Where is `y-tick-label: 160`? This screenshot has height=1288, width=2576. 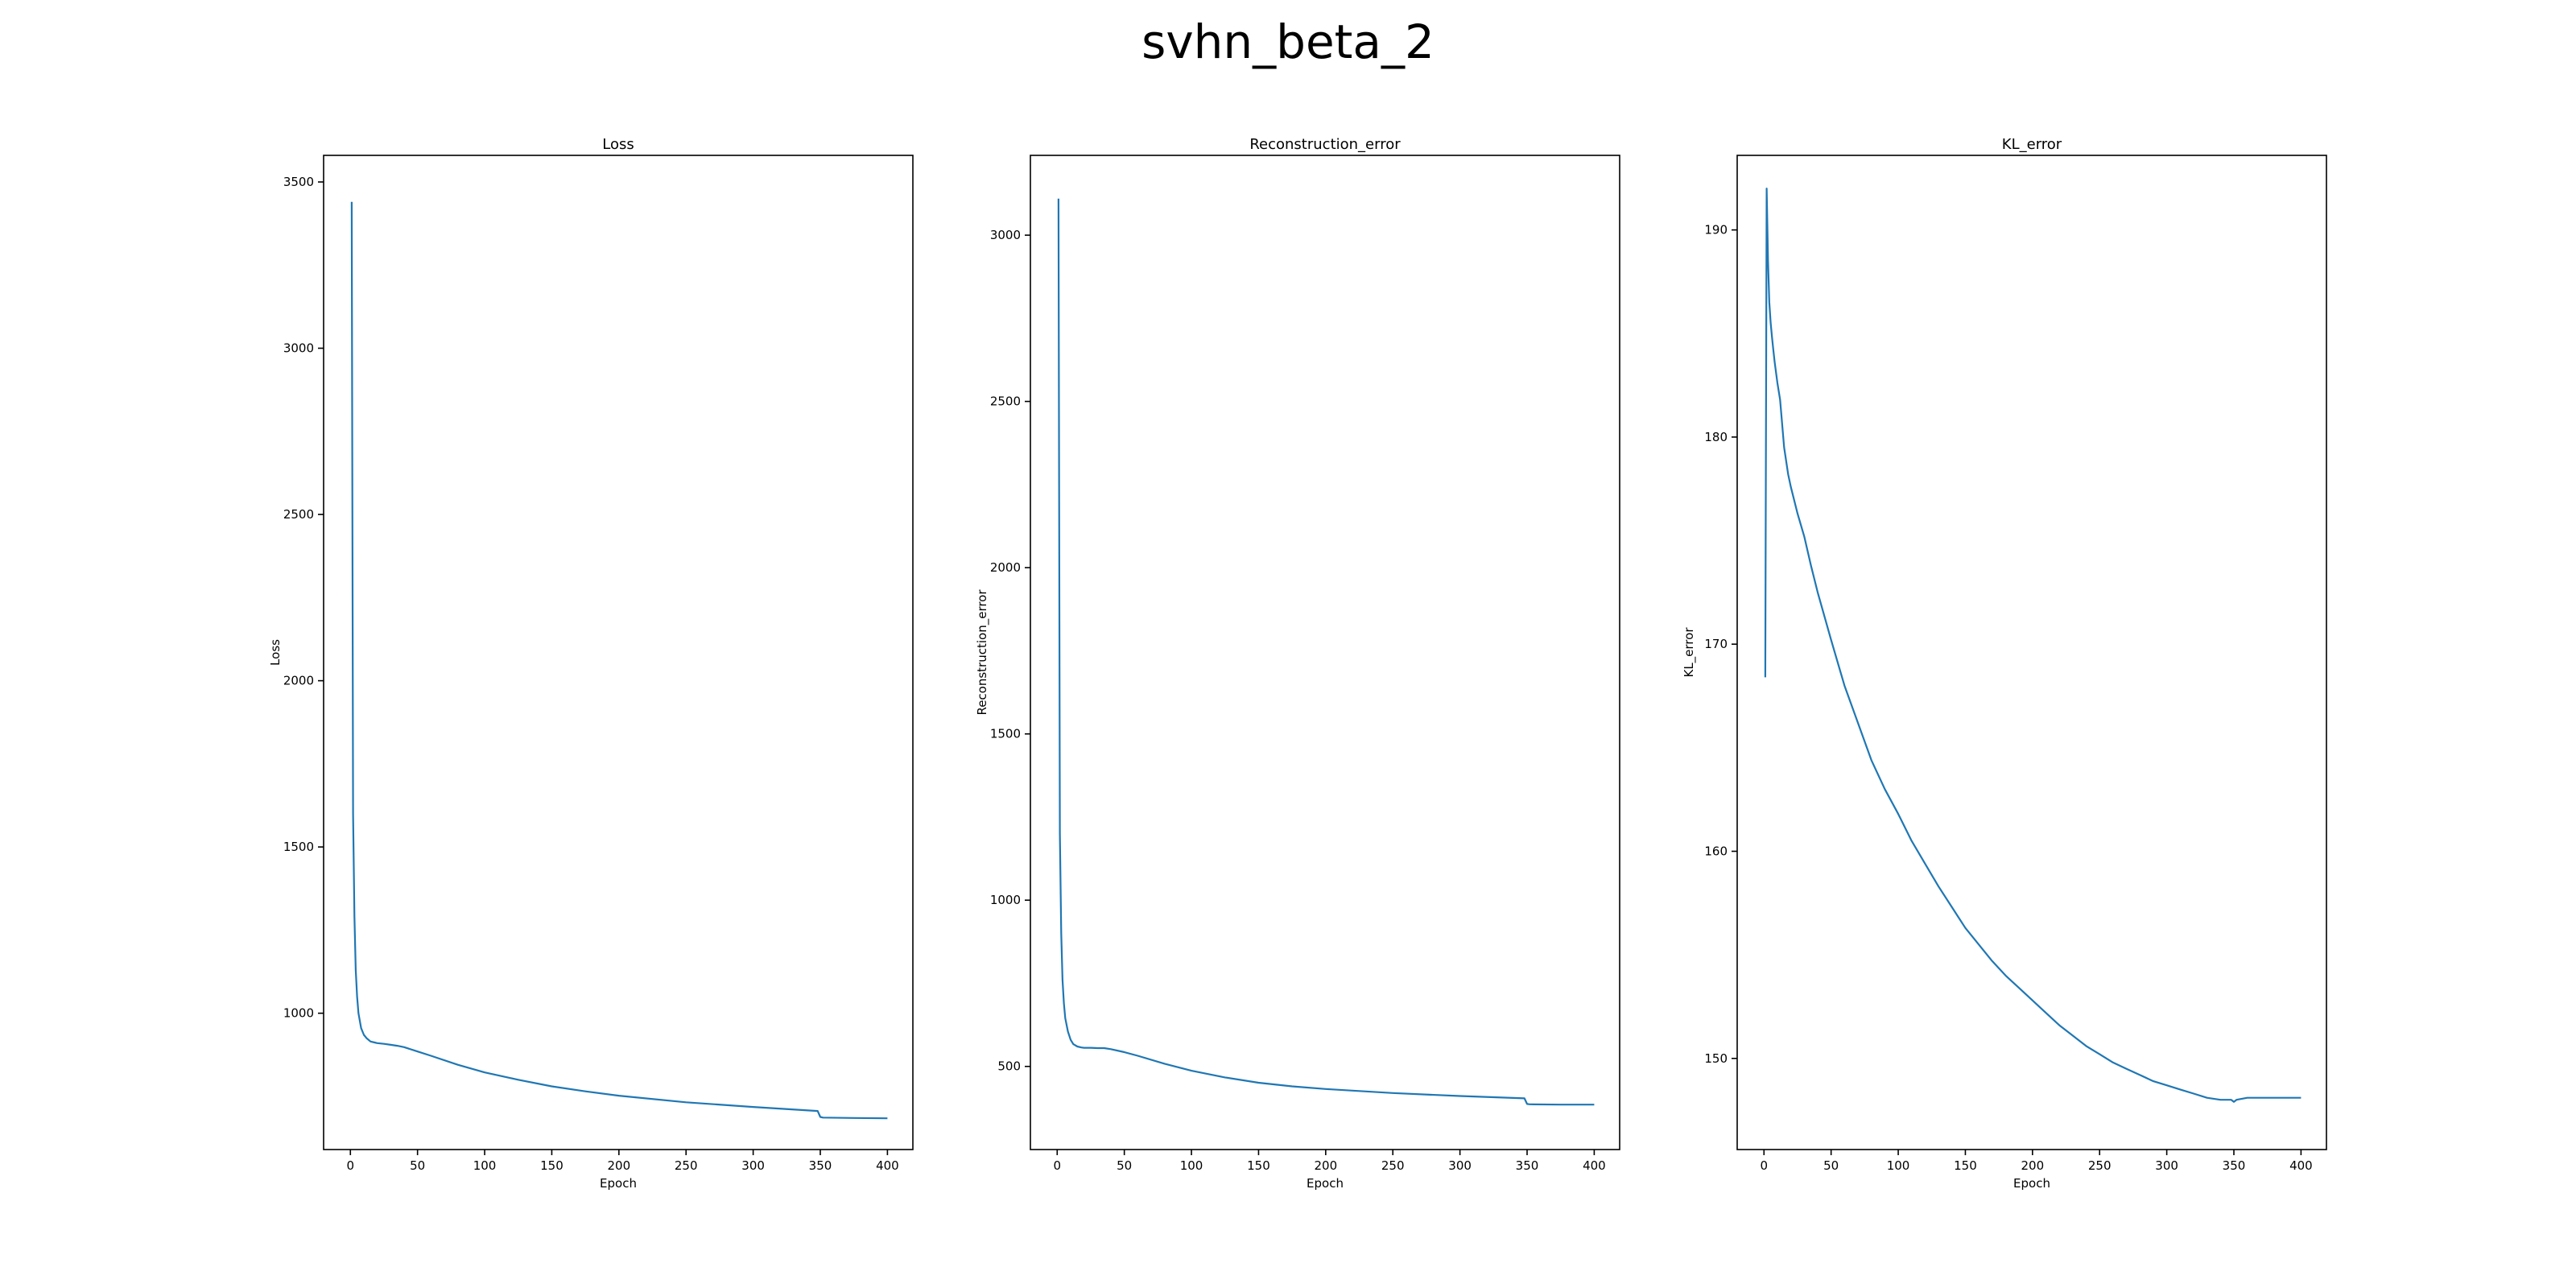 y-tick-label: 160 is located at coordinates (1716, 851).